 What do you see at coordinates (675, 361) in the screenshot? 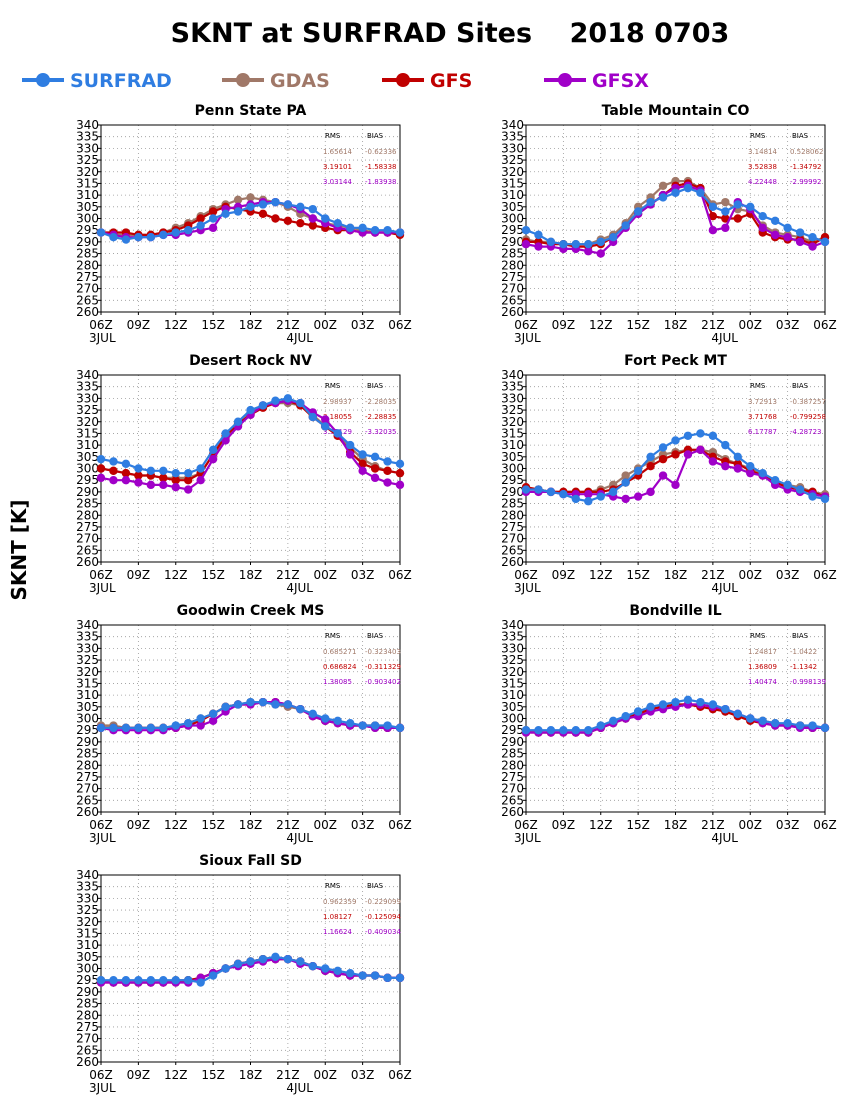
I see `panel-title: Fort Peck MT` at bounding box center [675, 361].